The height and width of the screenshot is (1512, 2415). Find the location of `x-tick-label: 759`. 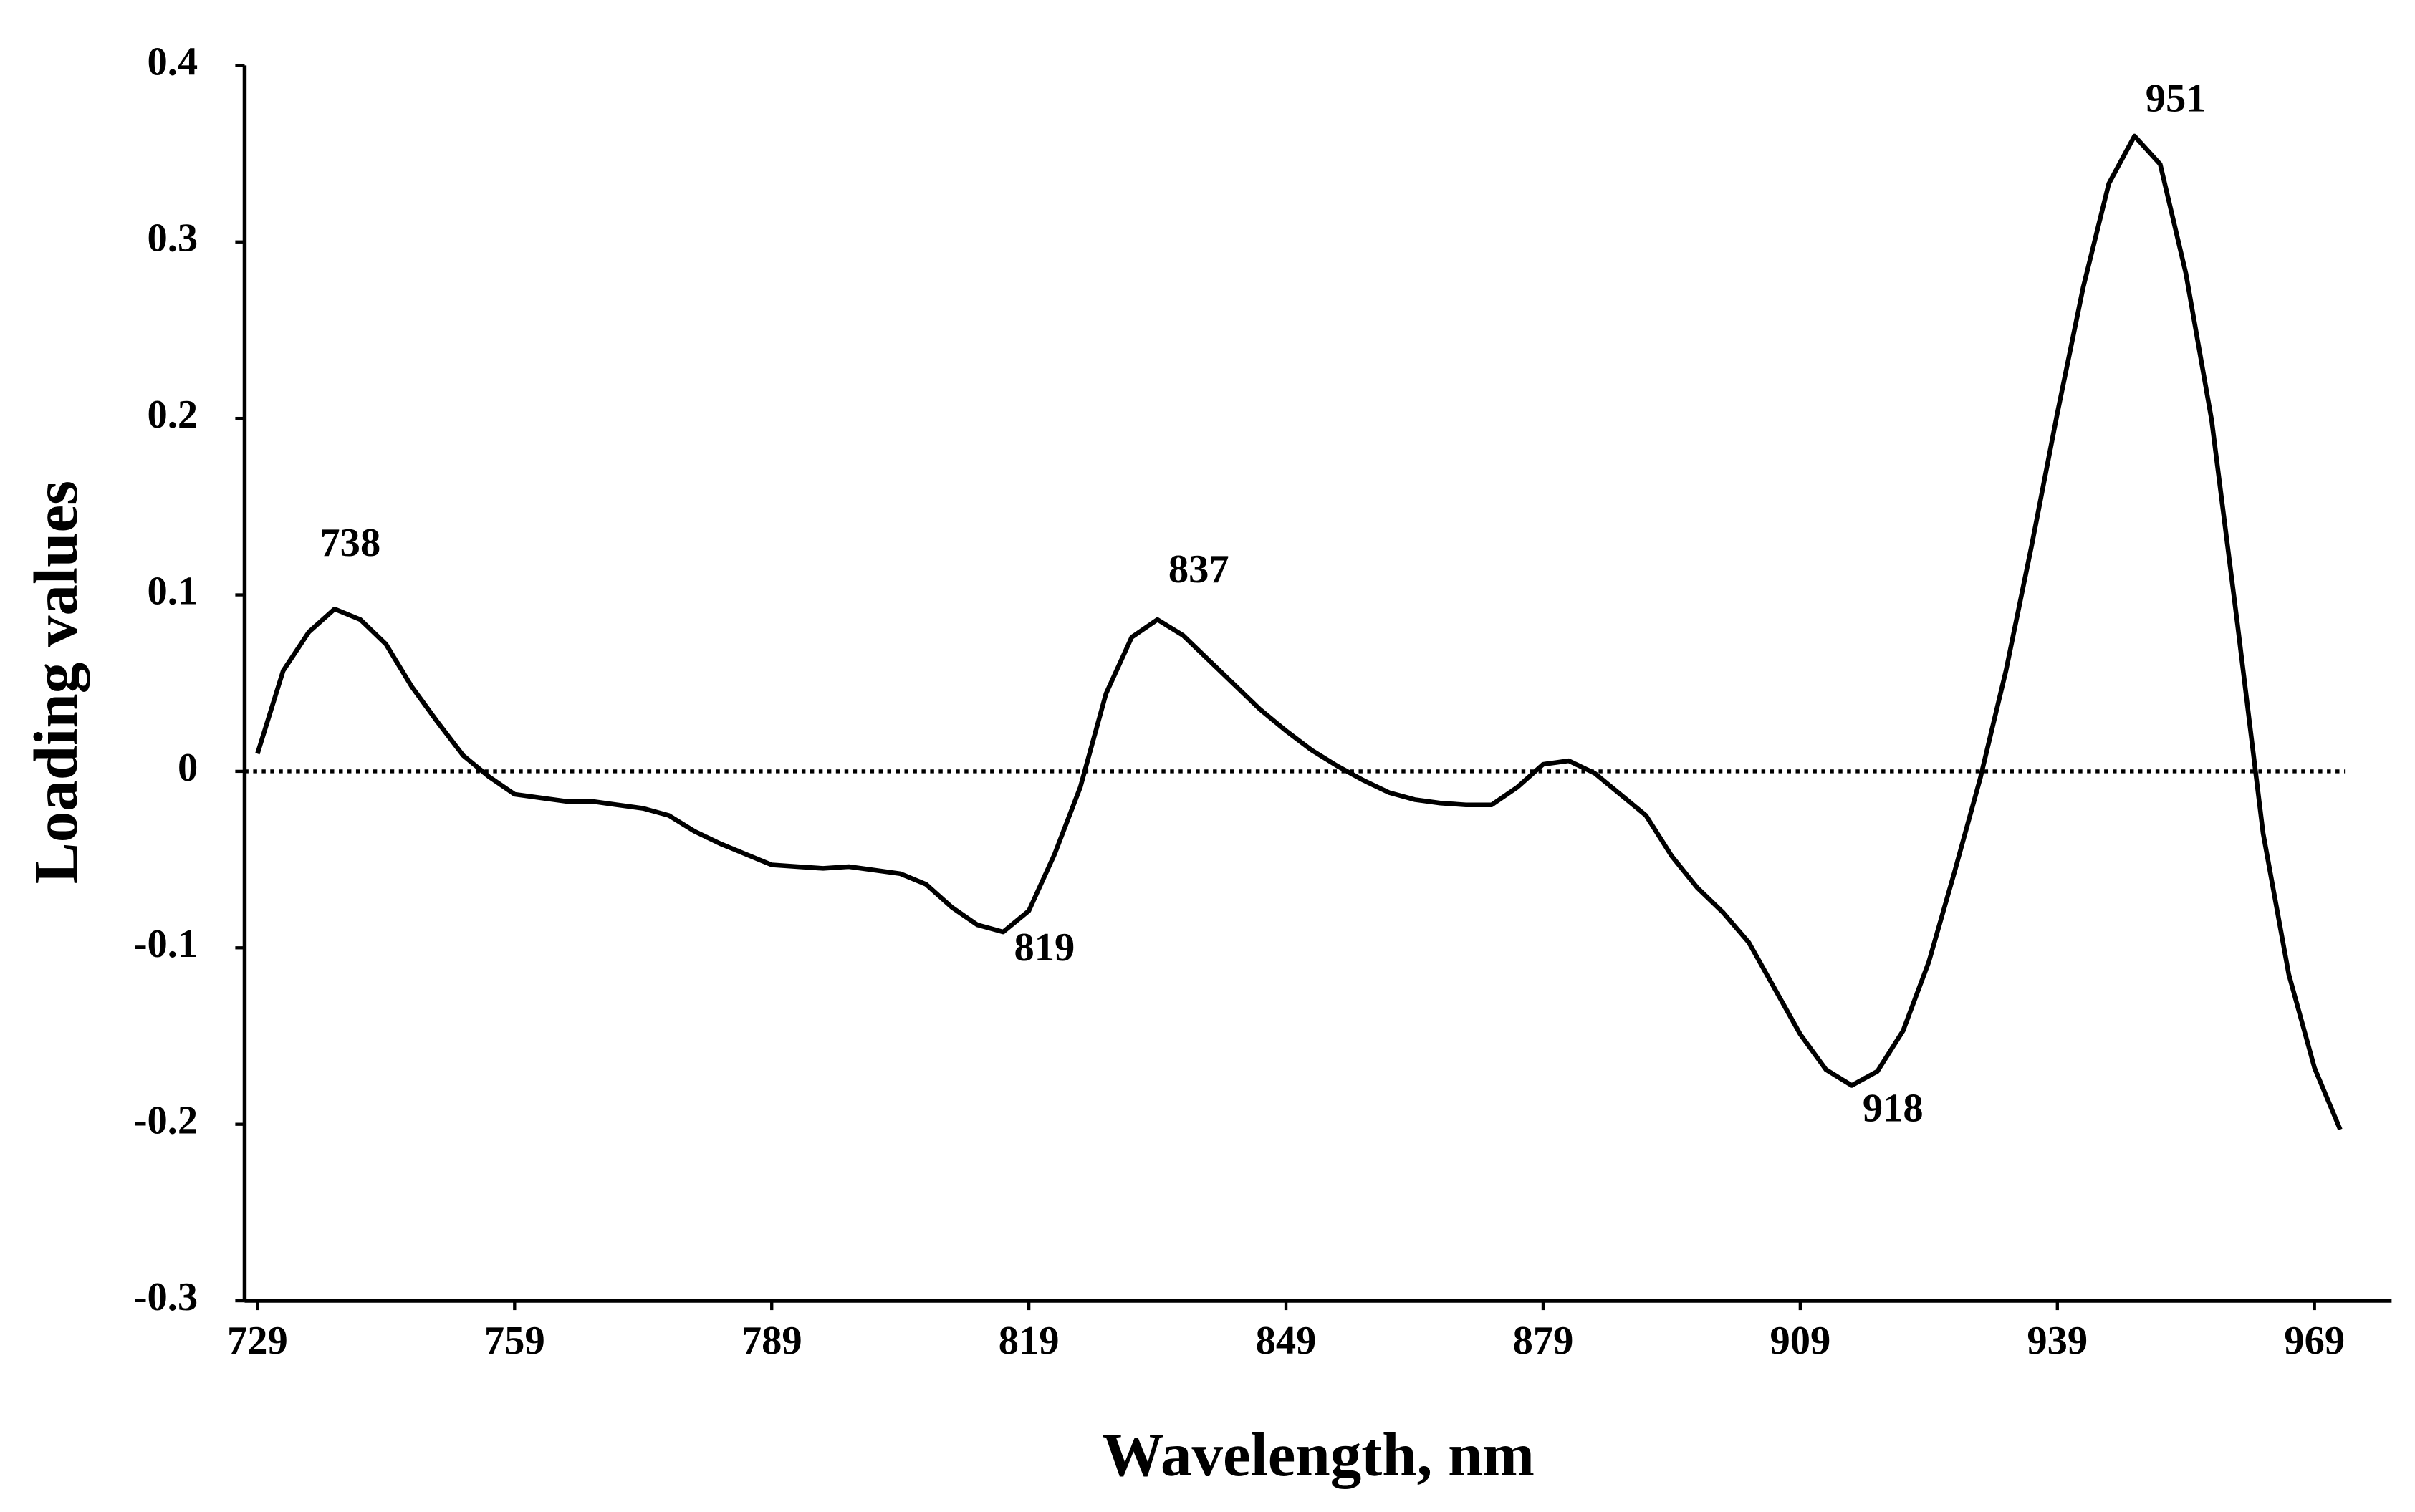

x-tick-label: 759 is located at coordinates (514, 1341).